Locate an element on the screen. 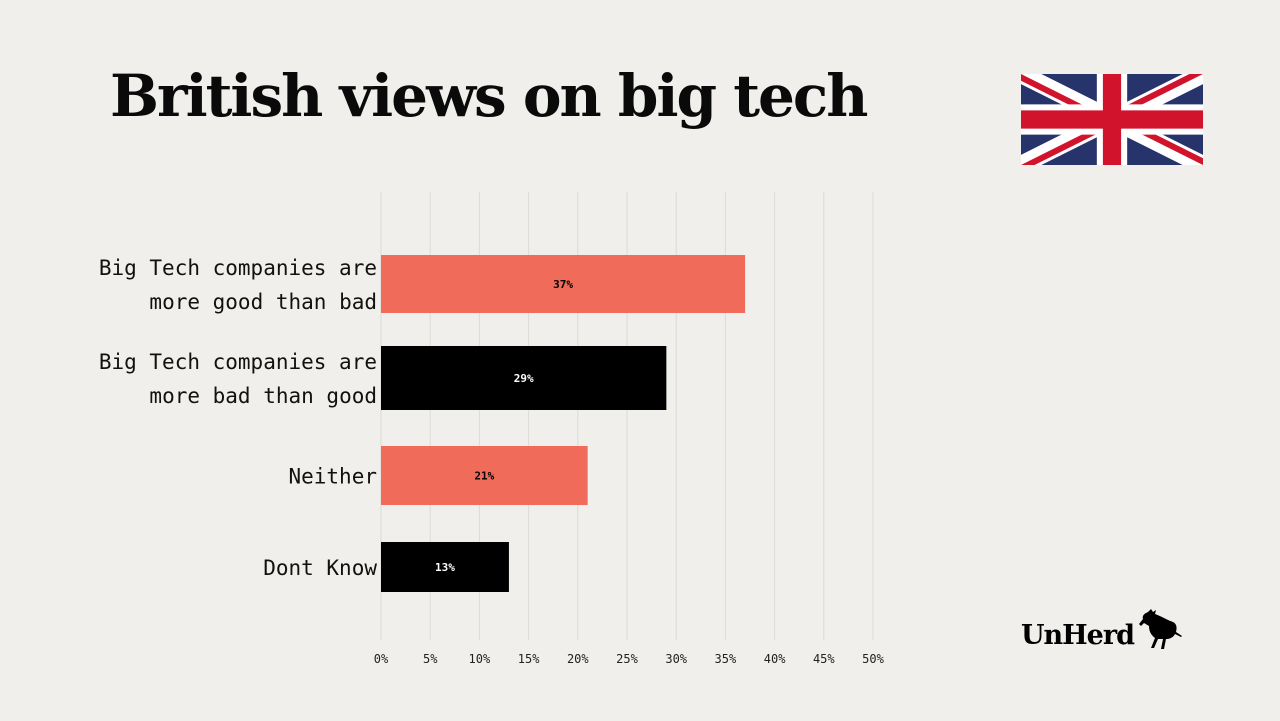 The height and width of the screenshot is (721, 1280). page-title: British views on big tech is located at coordinates (489, 96).